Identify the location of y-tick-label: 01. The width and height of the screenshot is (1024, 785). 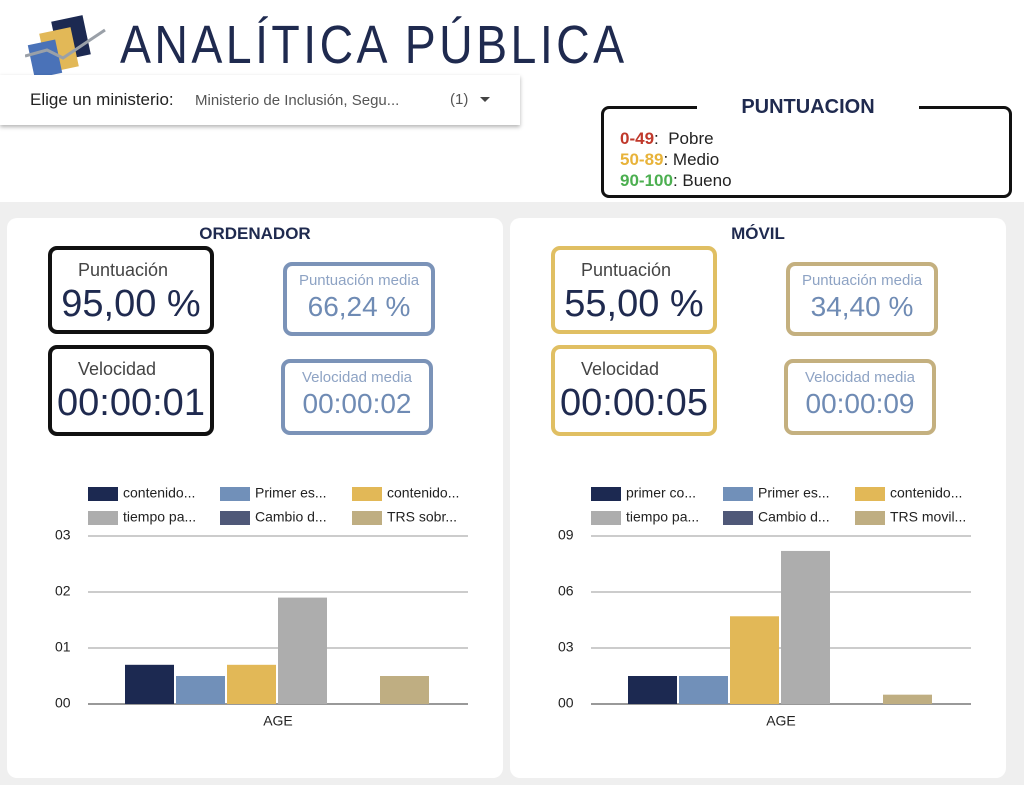
(63, 647).